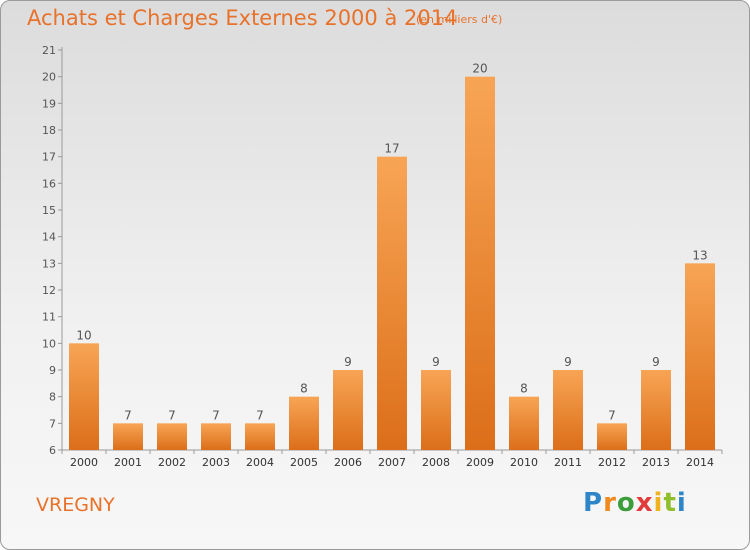  What do you see at coordinates (49, 183) in the screenshot?
I see `y-tick-label: 16` at bounding box center [49, 183].